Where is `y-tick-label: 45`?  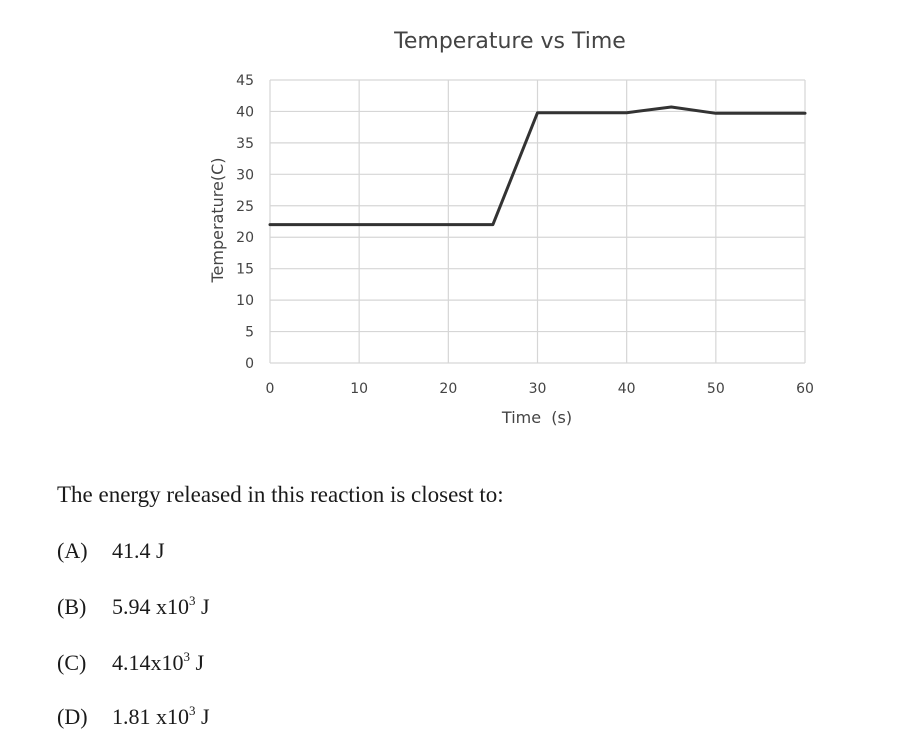 y-tick-label: 45 is located at coordinates (245, 81).